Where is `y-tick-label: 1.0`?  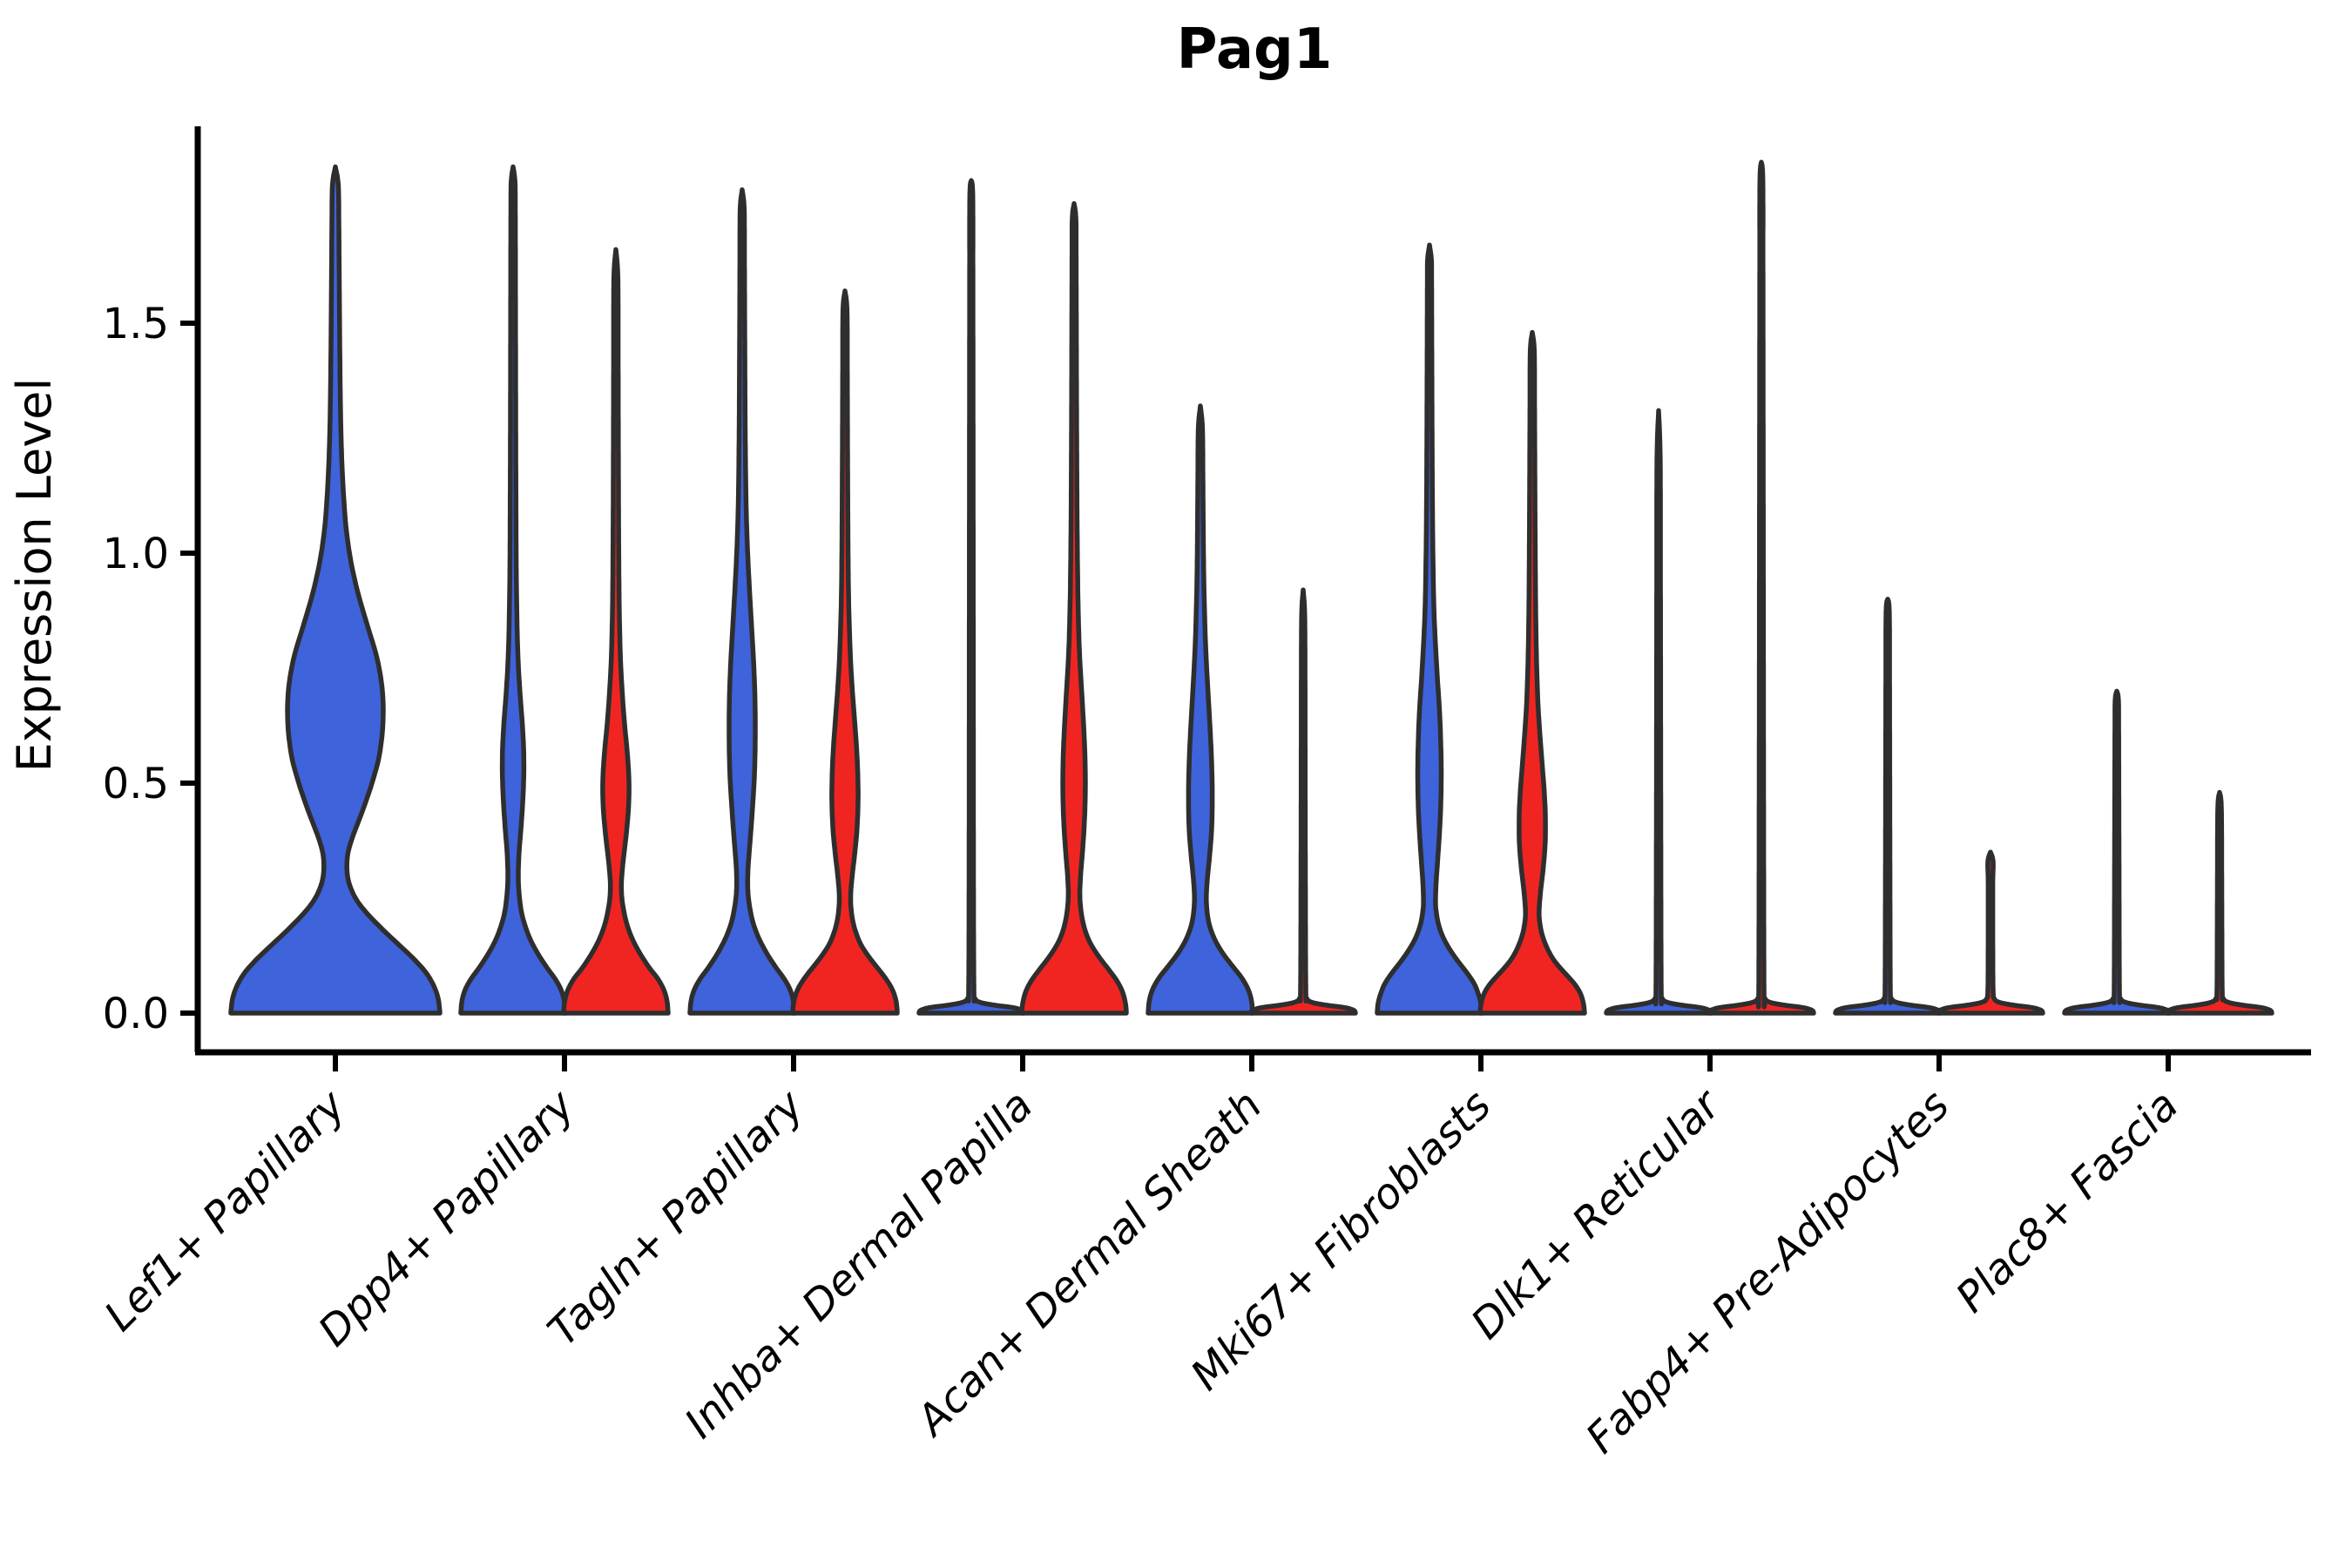
y-tick-label: 1.0 is located at coordinates (136, 554).